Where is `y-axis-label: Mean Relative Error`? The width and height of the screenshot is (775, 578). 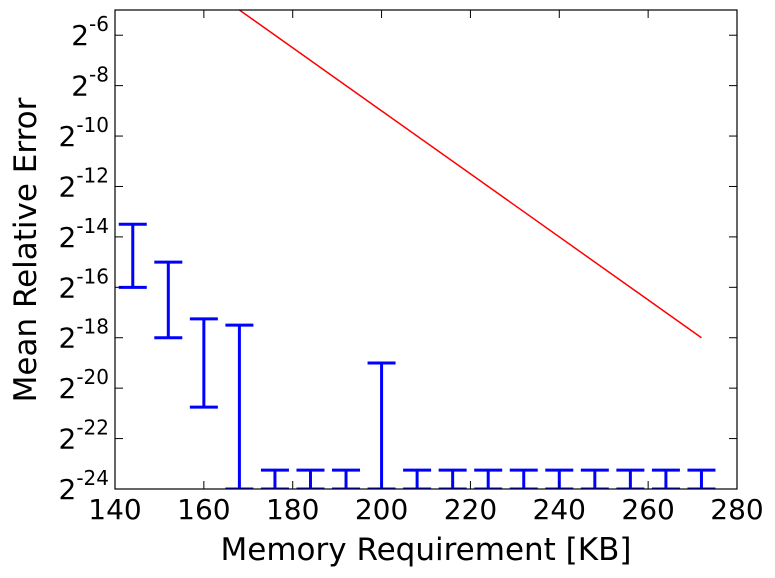 y-axis-label: Mean Relative Error is located at coordinates (26, 249).